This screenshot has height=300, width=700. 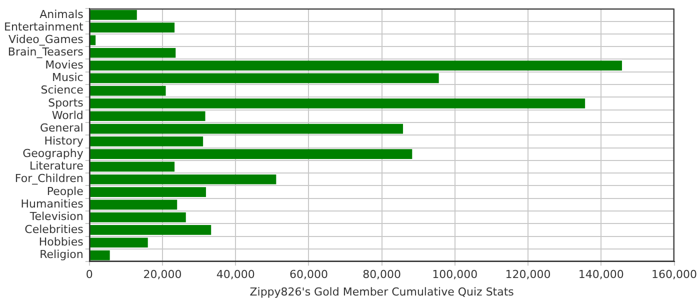 What do you see at coordinates (89, 275) in the screenshot?
I see `x-tick-label: 0` at bounding box center [89, 275].